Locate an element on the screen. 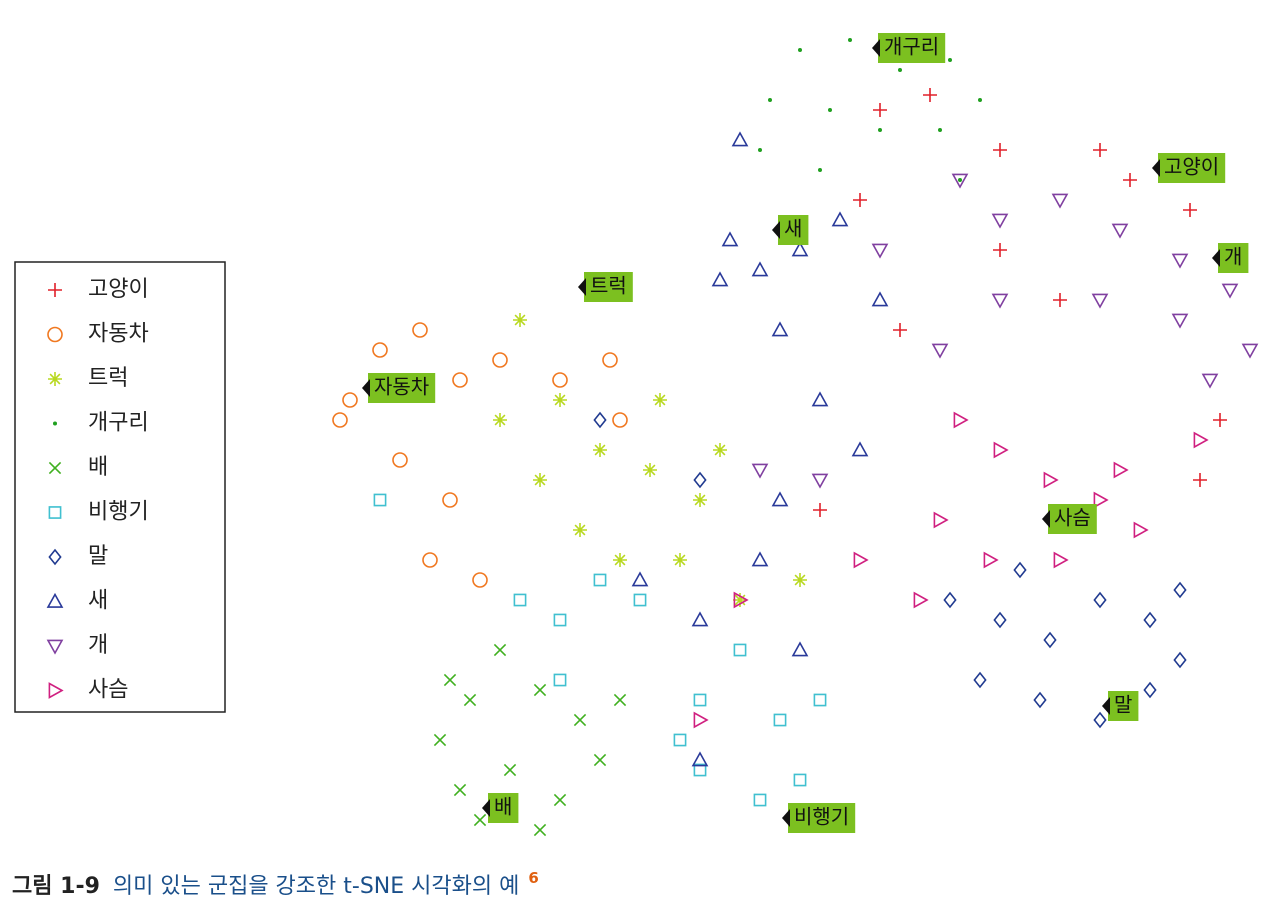 The image size is (1280, 918). cluster-label: 말 is located at coordinates (1123, 705).